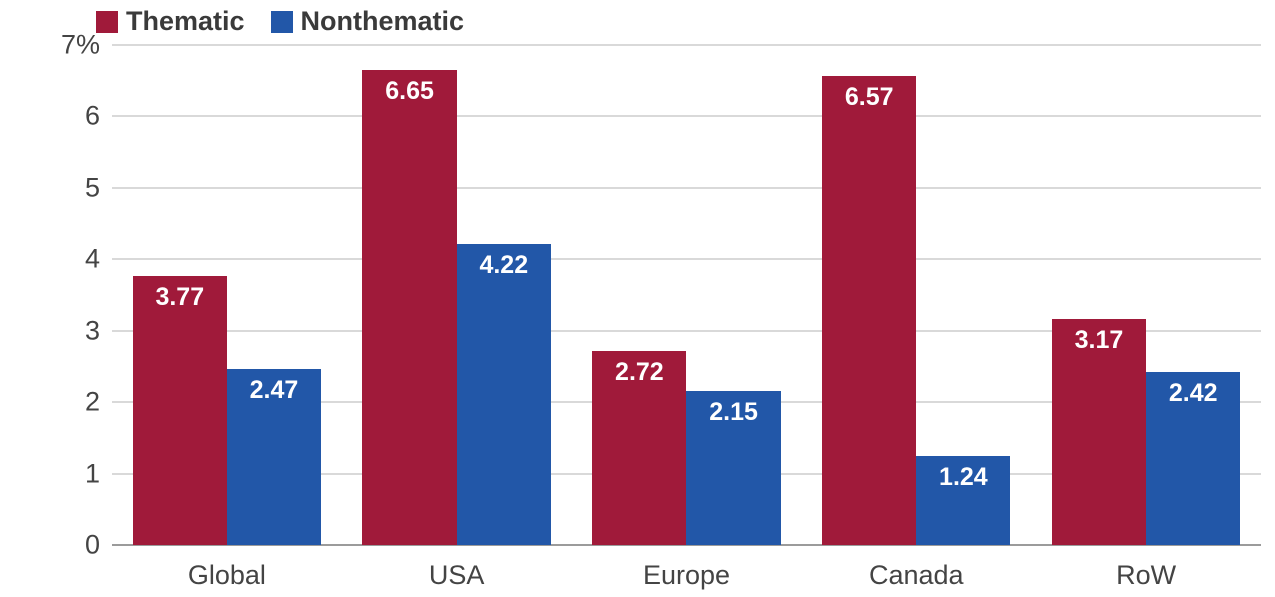 The width and height of the screenshot is (1275, 597). I want to click on legend-item: Thematic, so click(170, 21).